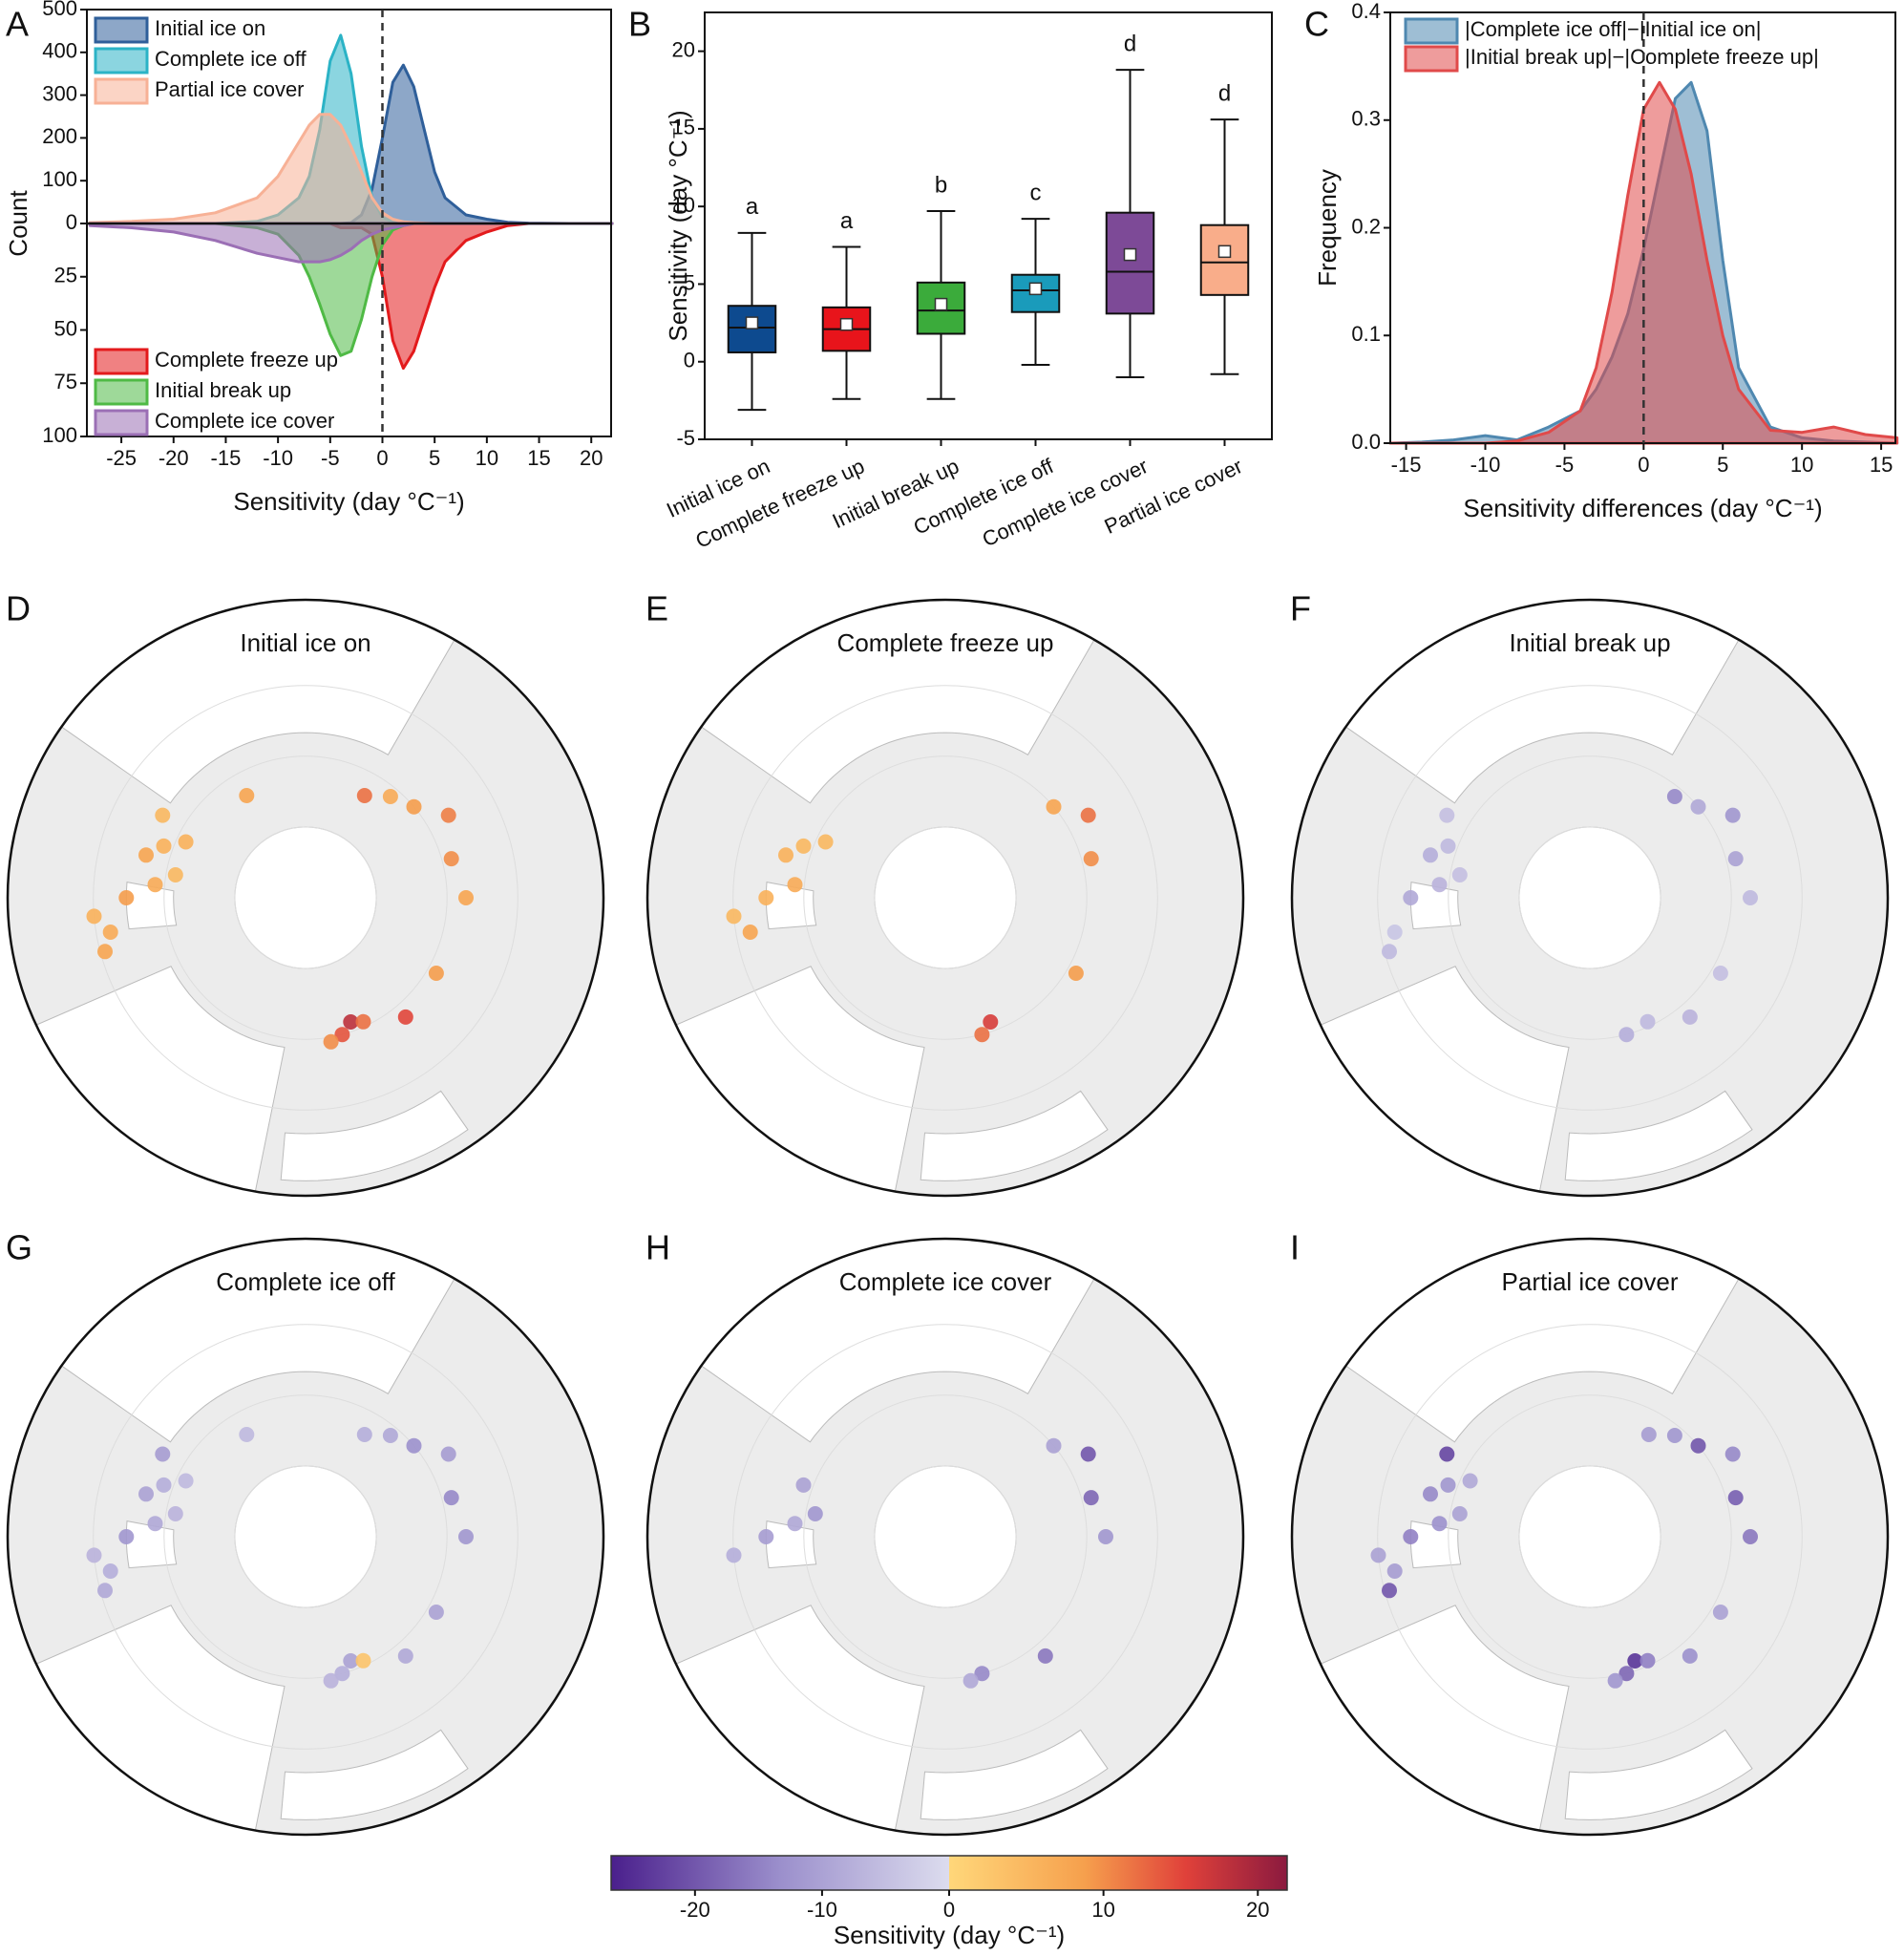  Describe the element at coordinates (949, 1910) in the screenshot. I see `colorbar-tick-label: 0` at that location.